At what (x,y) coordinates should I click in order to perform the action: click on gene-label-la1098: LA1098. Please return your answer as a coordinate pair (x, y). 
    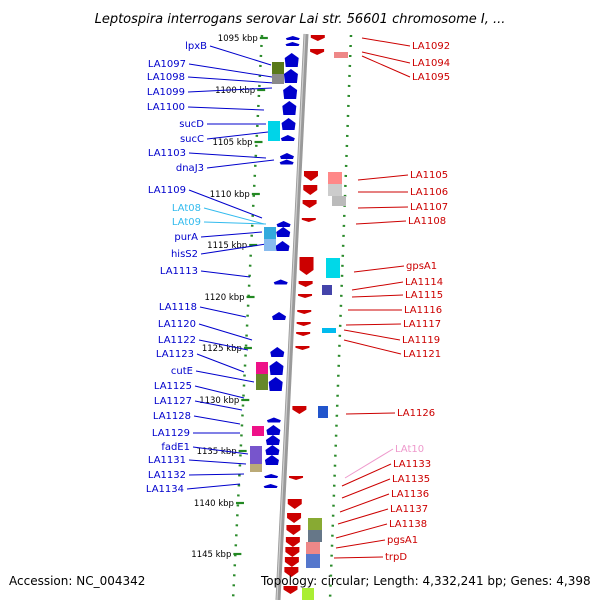
    Looking at the image, I should click on (166, 77).